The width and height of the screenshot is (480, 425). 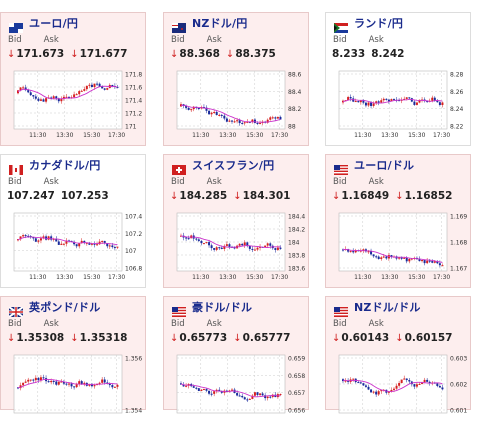 I want to click on mini-candle-chart: 1.169 1.168 1.167 11:30 13:30 15:30 17:30, so click(x=402, y=247).